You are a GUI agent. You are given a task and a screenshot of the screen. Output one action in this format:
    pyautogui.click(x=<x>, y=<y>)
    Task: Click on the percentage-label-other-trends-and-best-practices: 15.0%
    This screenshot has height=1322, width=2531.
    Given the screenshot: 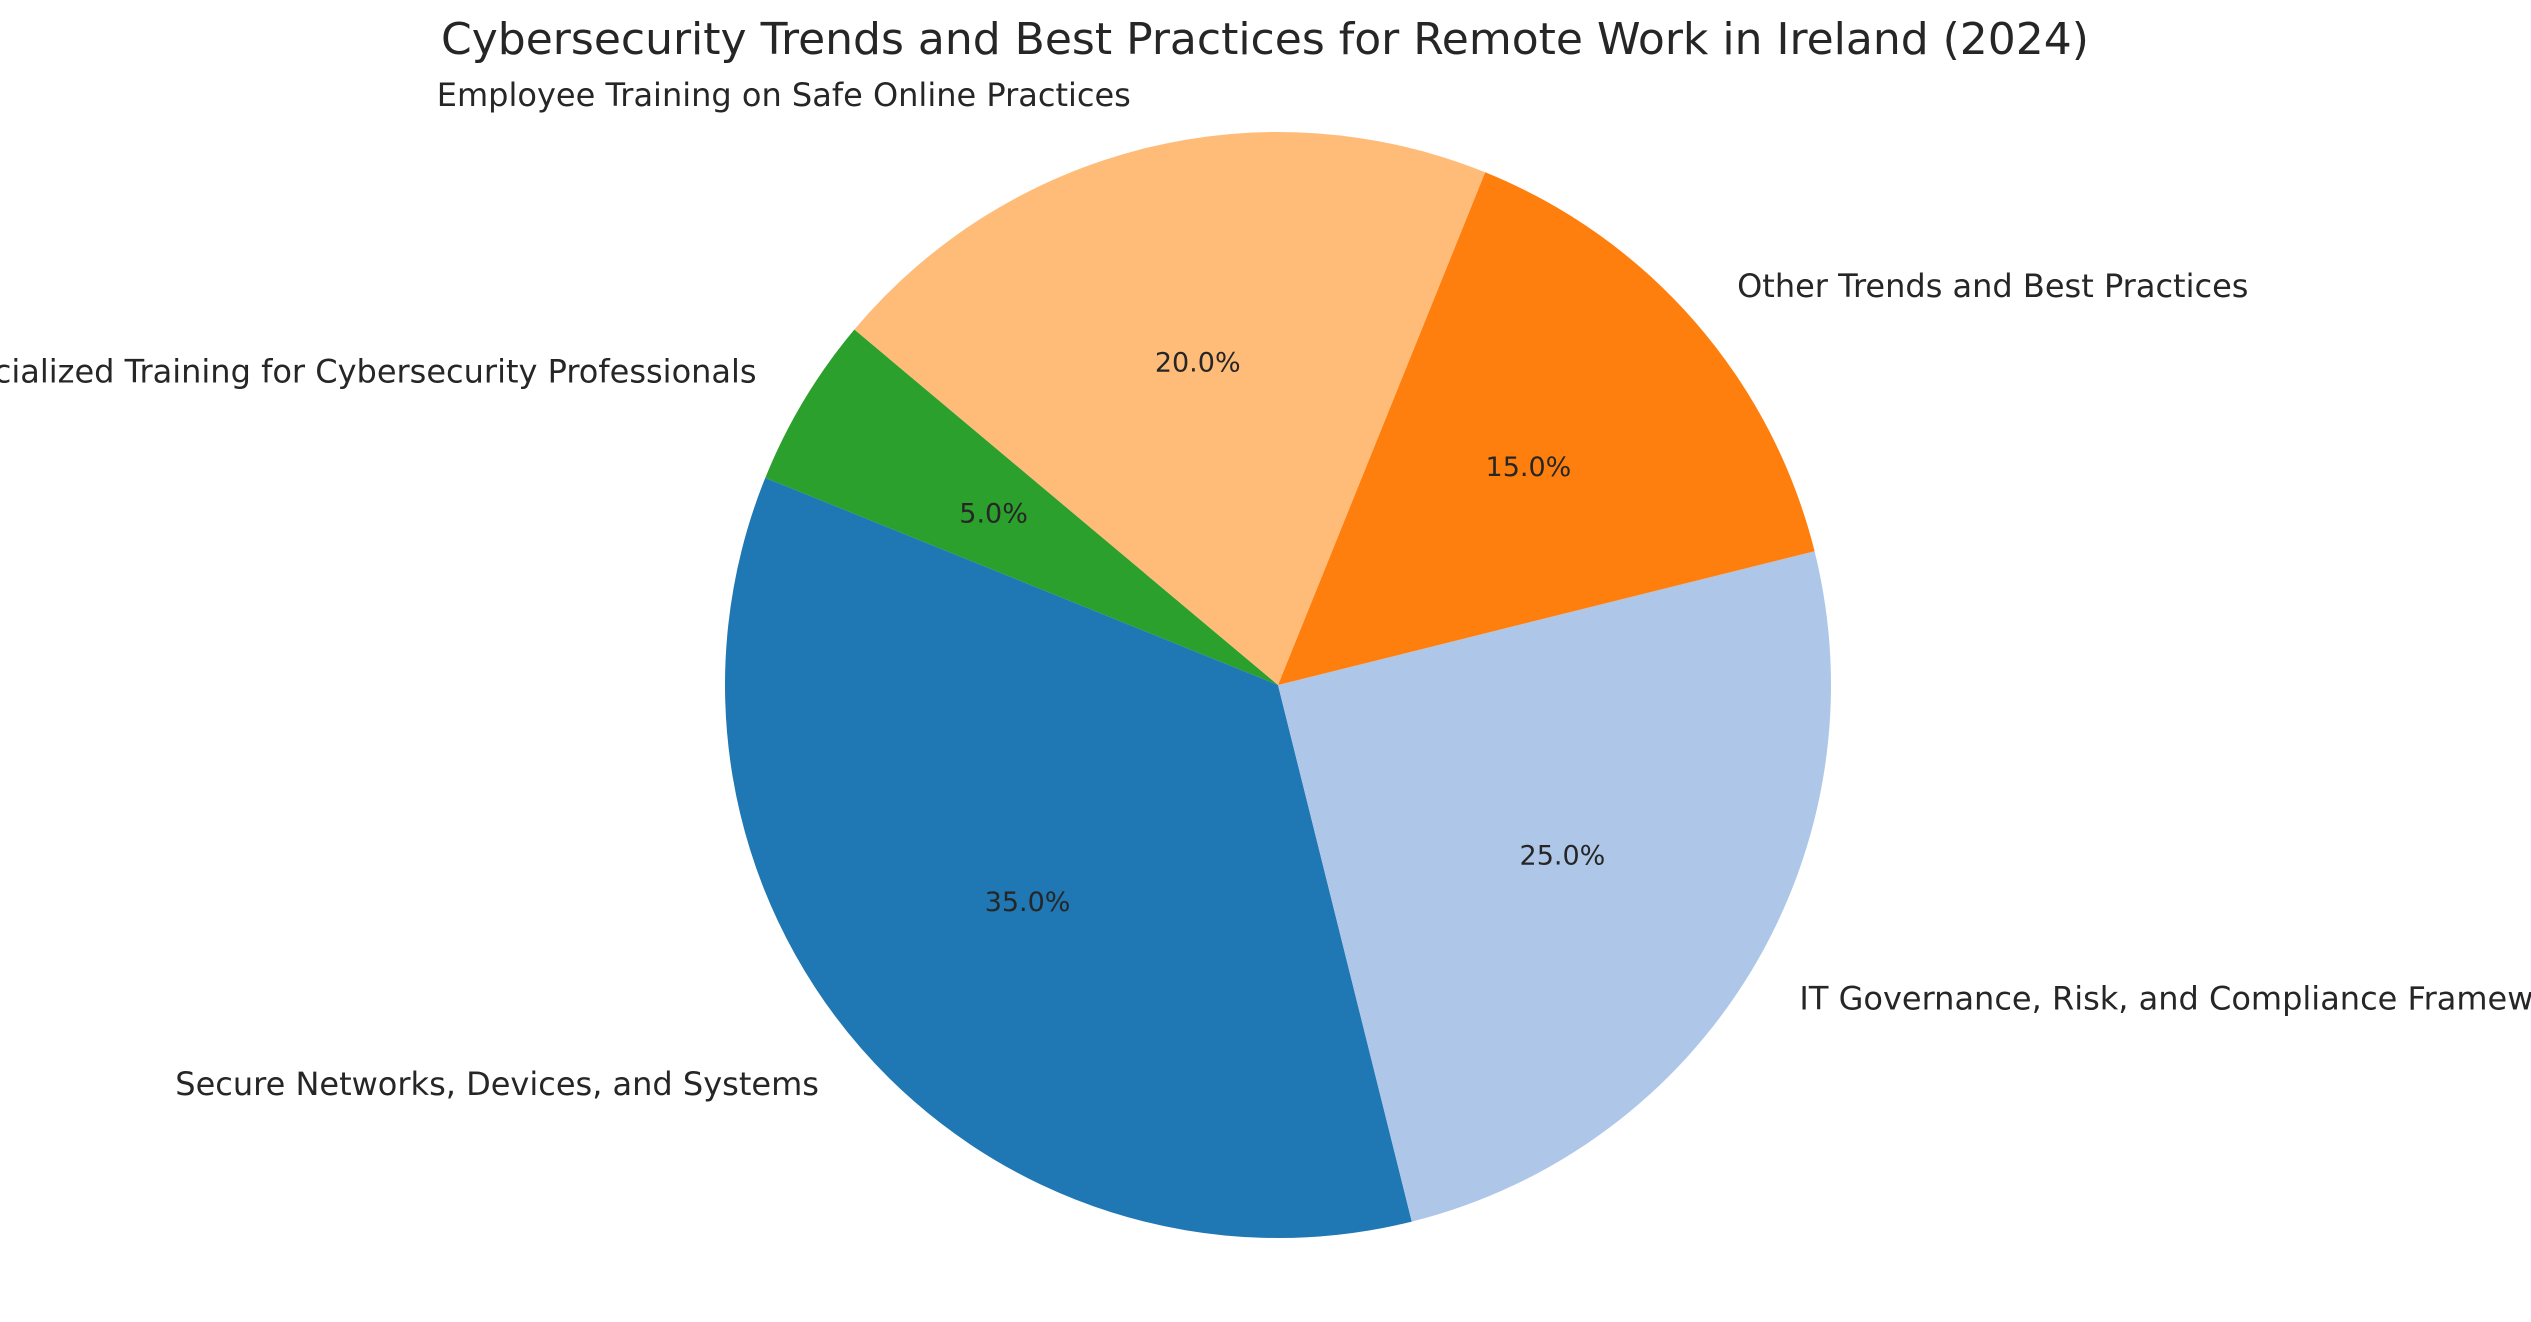 What is the action you would take?
    pyautogui.click(x=1529, y=467)
    